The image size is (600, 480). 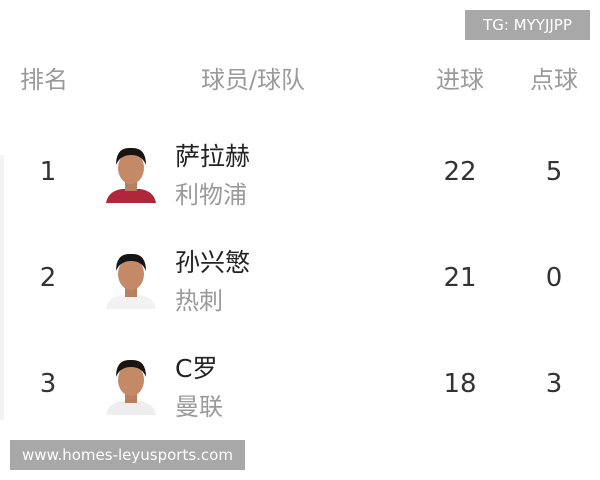 What do you see at coordinates (127, 455) in the screenshot?
I see `watermark-bottom: www.homes-leyusports.com` at bounding box center [127, 455].